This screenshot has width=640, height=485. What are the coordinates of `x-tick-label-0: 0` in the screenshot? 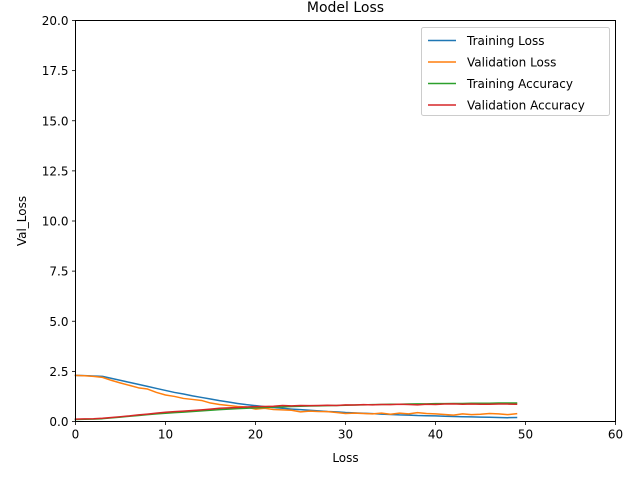 It's located at (76, 435).